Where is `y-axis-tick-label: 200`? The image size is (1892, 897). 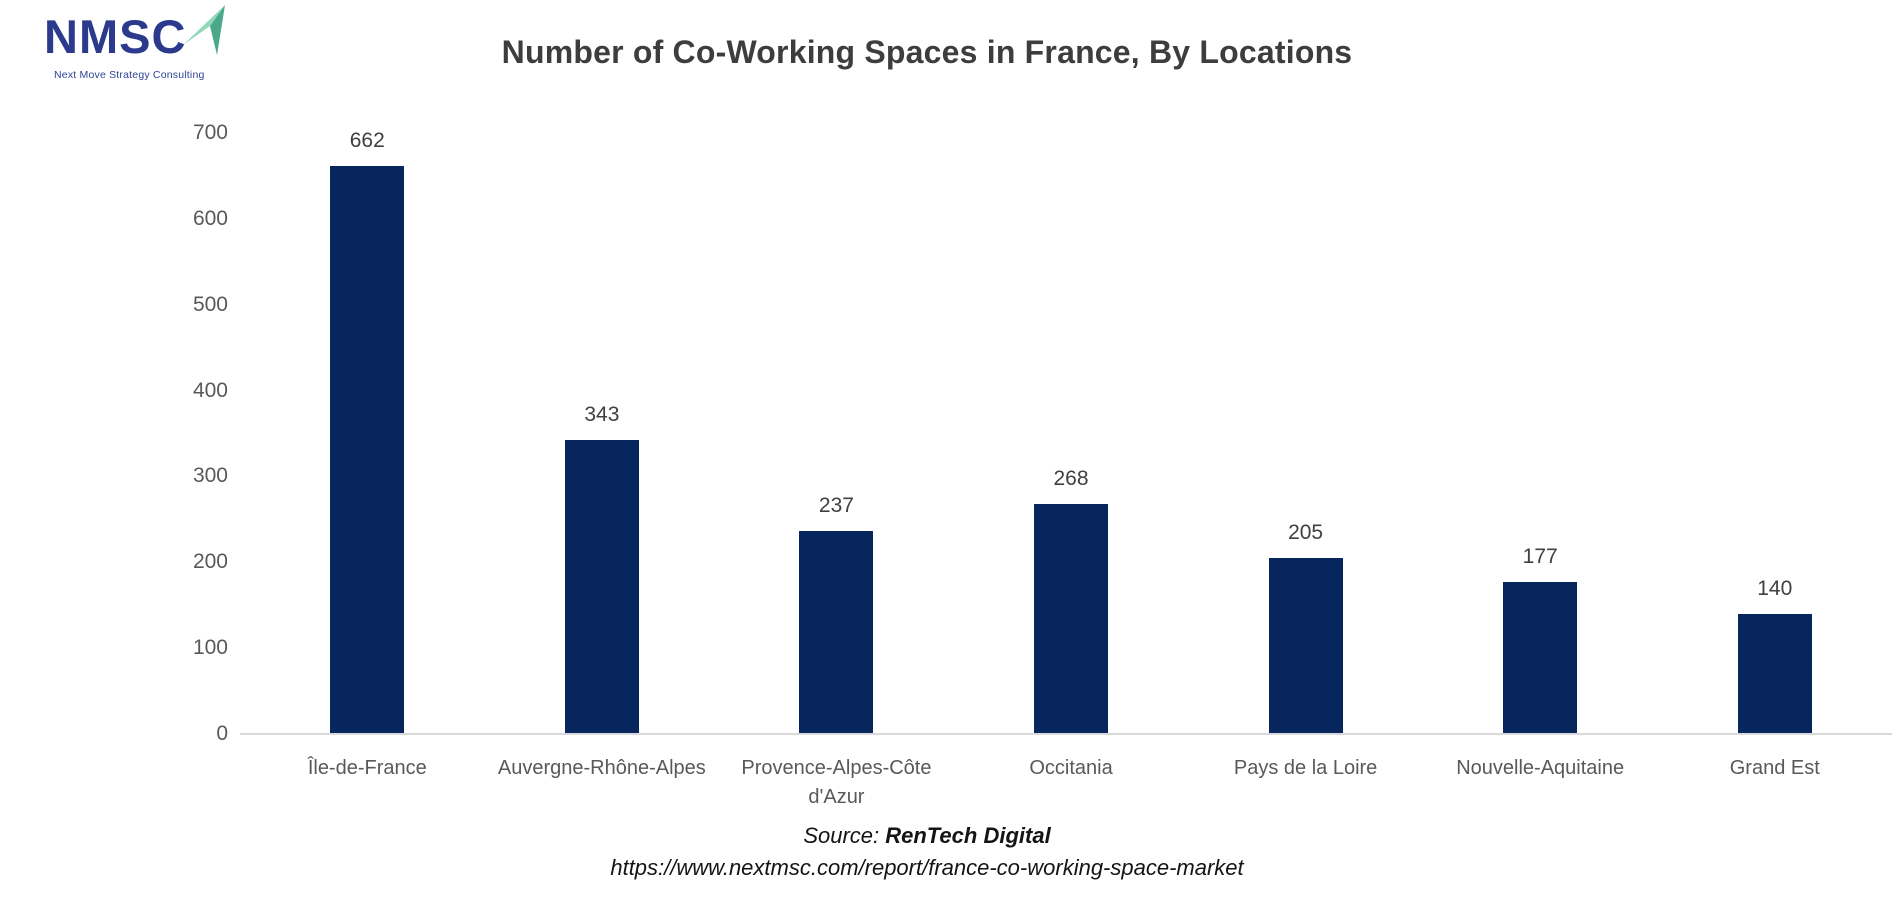
y-axis-tick-label: 200 is located at coordinates (210, 562).